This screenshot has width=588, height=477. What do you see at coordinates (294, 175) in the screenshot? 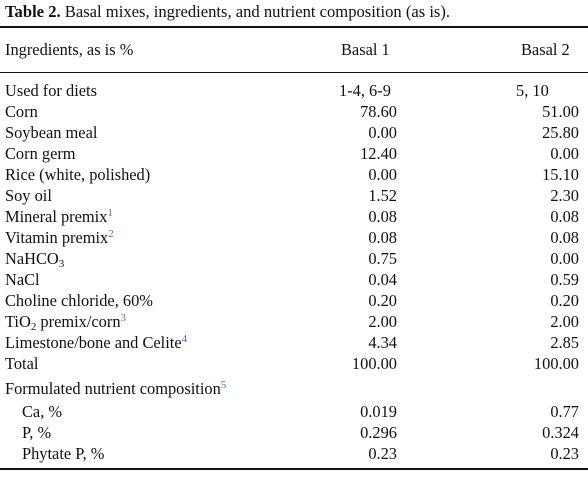
I see `table-row: Rice (white, polished) 0.00 15.10` at bounding box center [294, 175].